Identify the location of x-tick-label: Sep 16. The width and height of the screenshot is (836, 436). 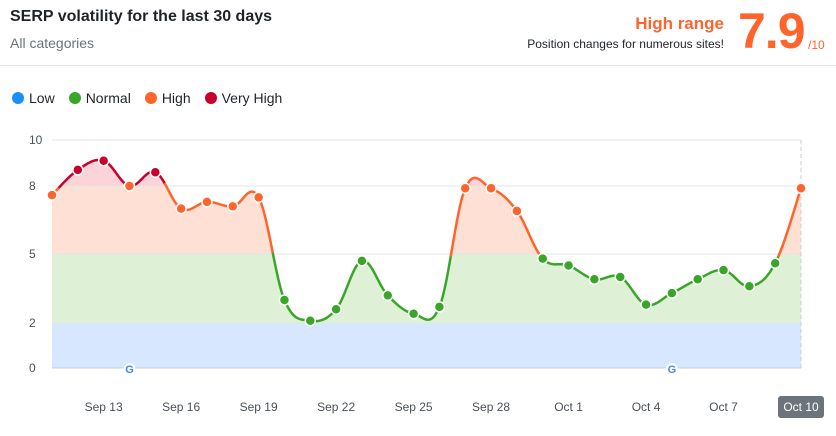
(181, 407).